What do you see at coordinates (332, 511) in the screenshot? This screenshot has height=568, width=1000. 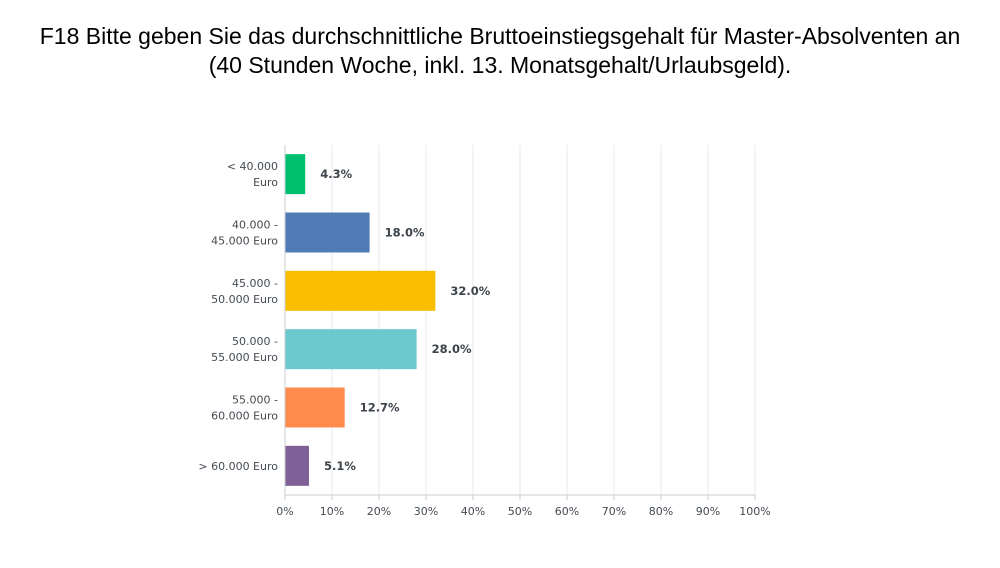 I see `x-tick-label: 10%` at bounding box center [332, 511].